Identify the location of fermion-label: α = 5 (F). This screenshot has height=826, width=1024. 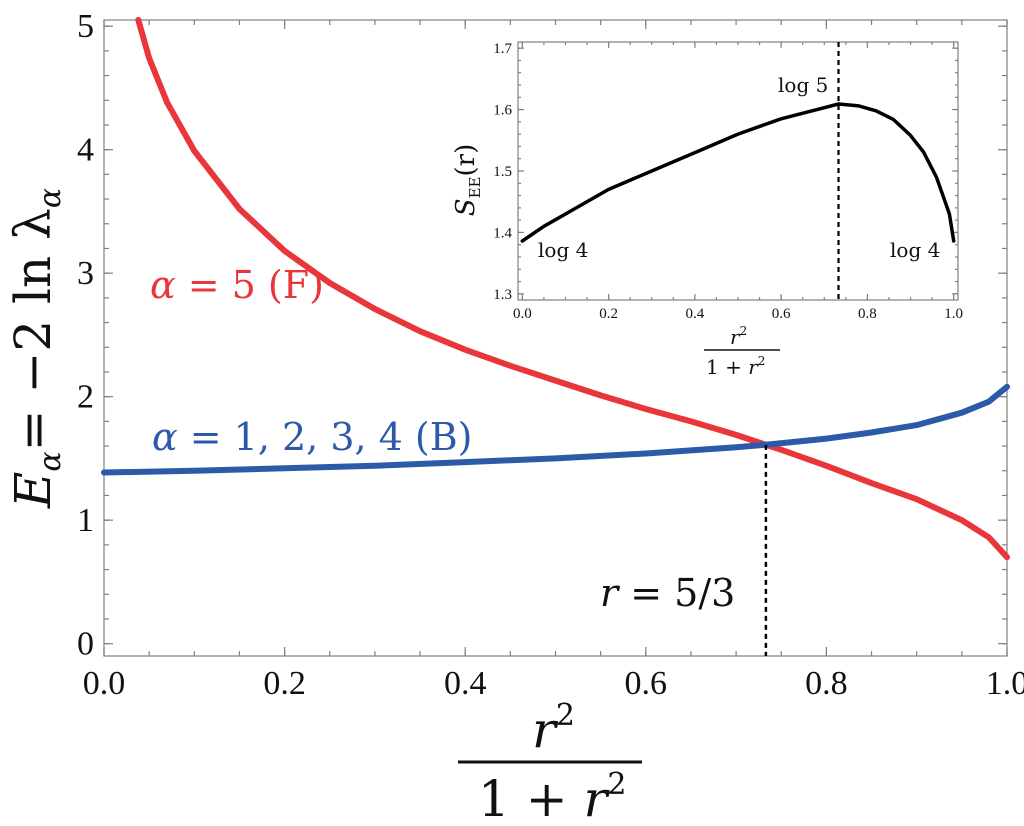
(237, 285).